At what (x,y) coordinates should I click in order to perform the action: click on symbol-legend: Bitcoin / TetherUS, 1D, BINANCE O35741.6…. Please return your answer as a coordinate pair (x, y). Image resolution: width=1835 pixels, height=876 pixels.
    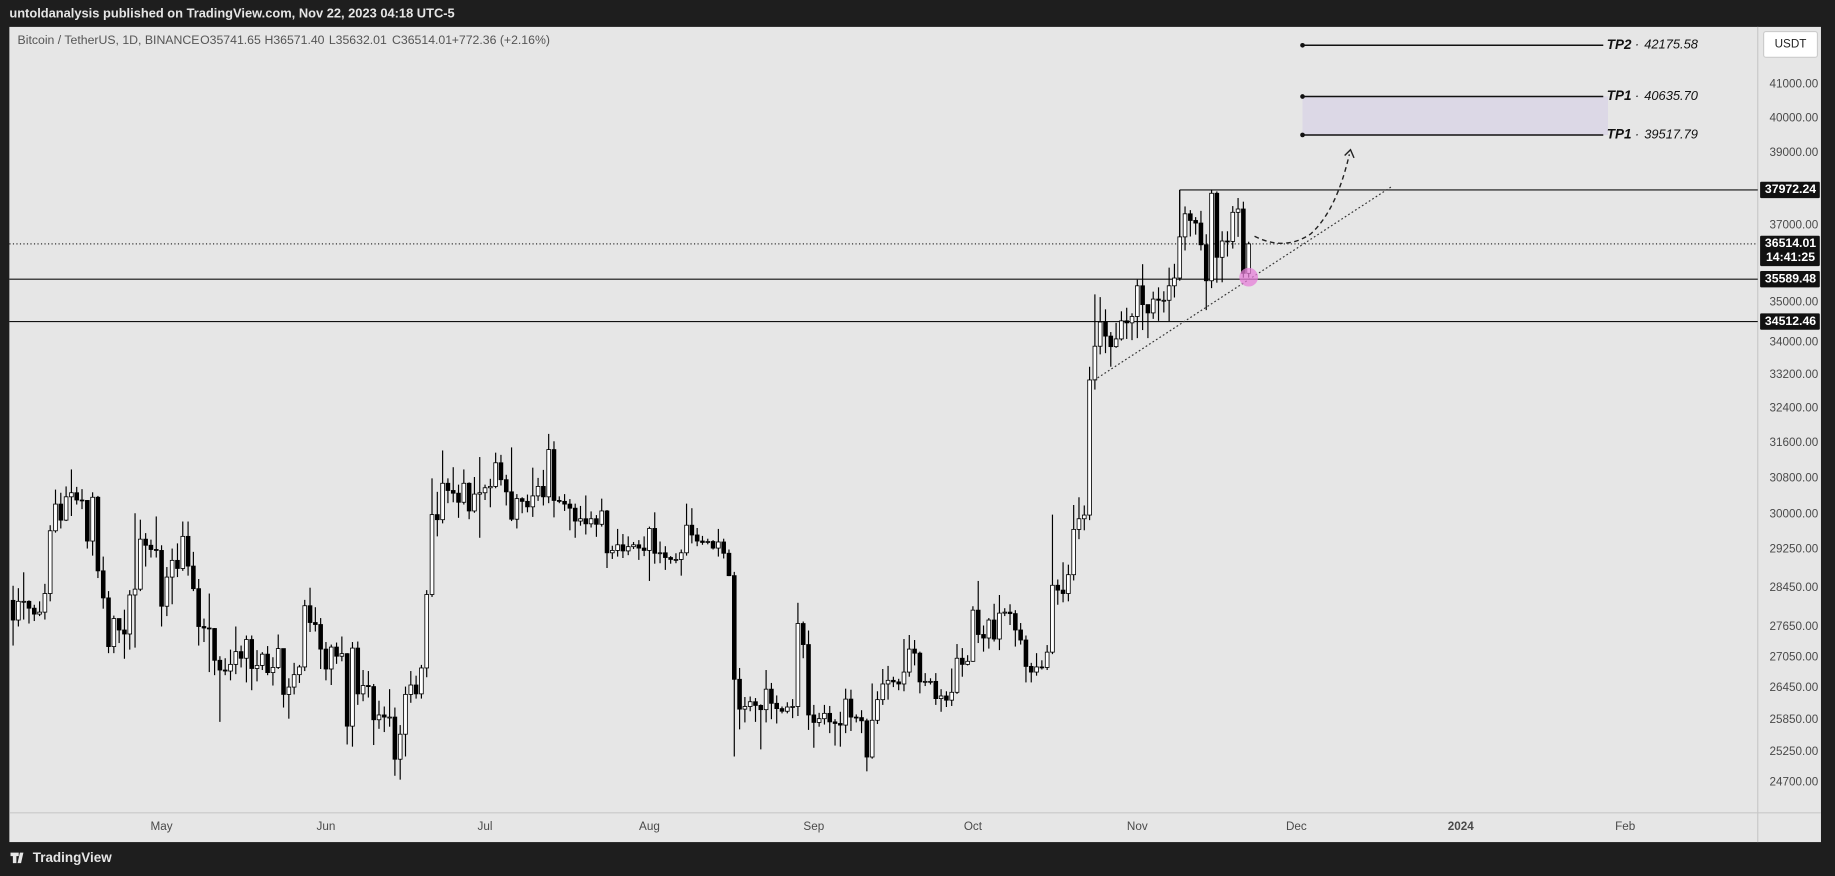
    Looking at the image, I should click on (284, 40).